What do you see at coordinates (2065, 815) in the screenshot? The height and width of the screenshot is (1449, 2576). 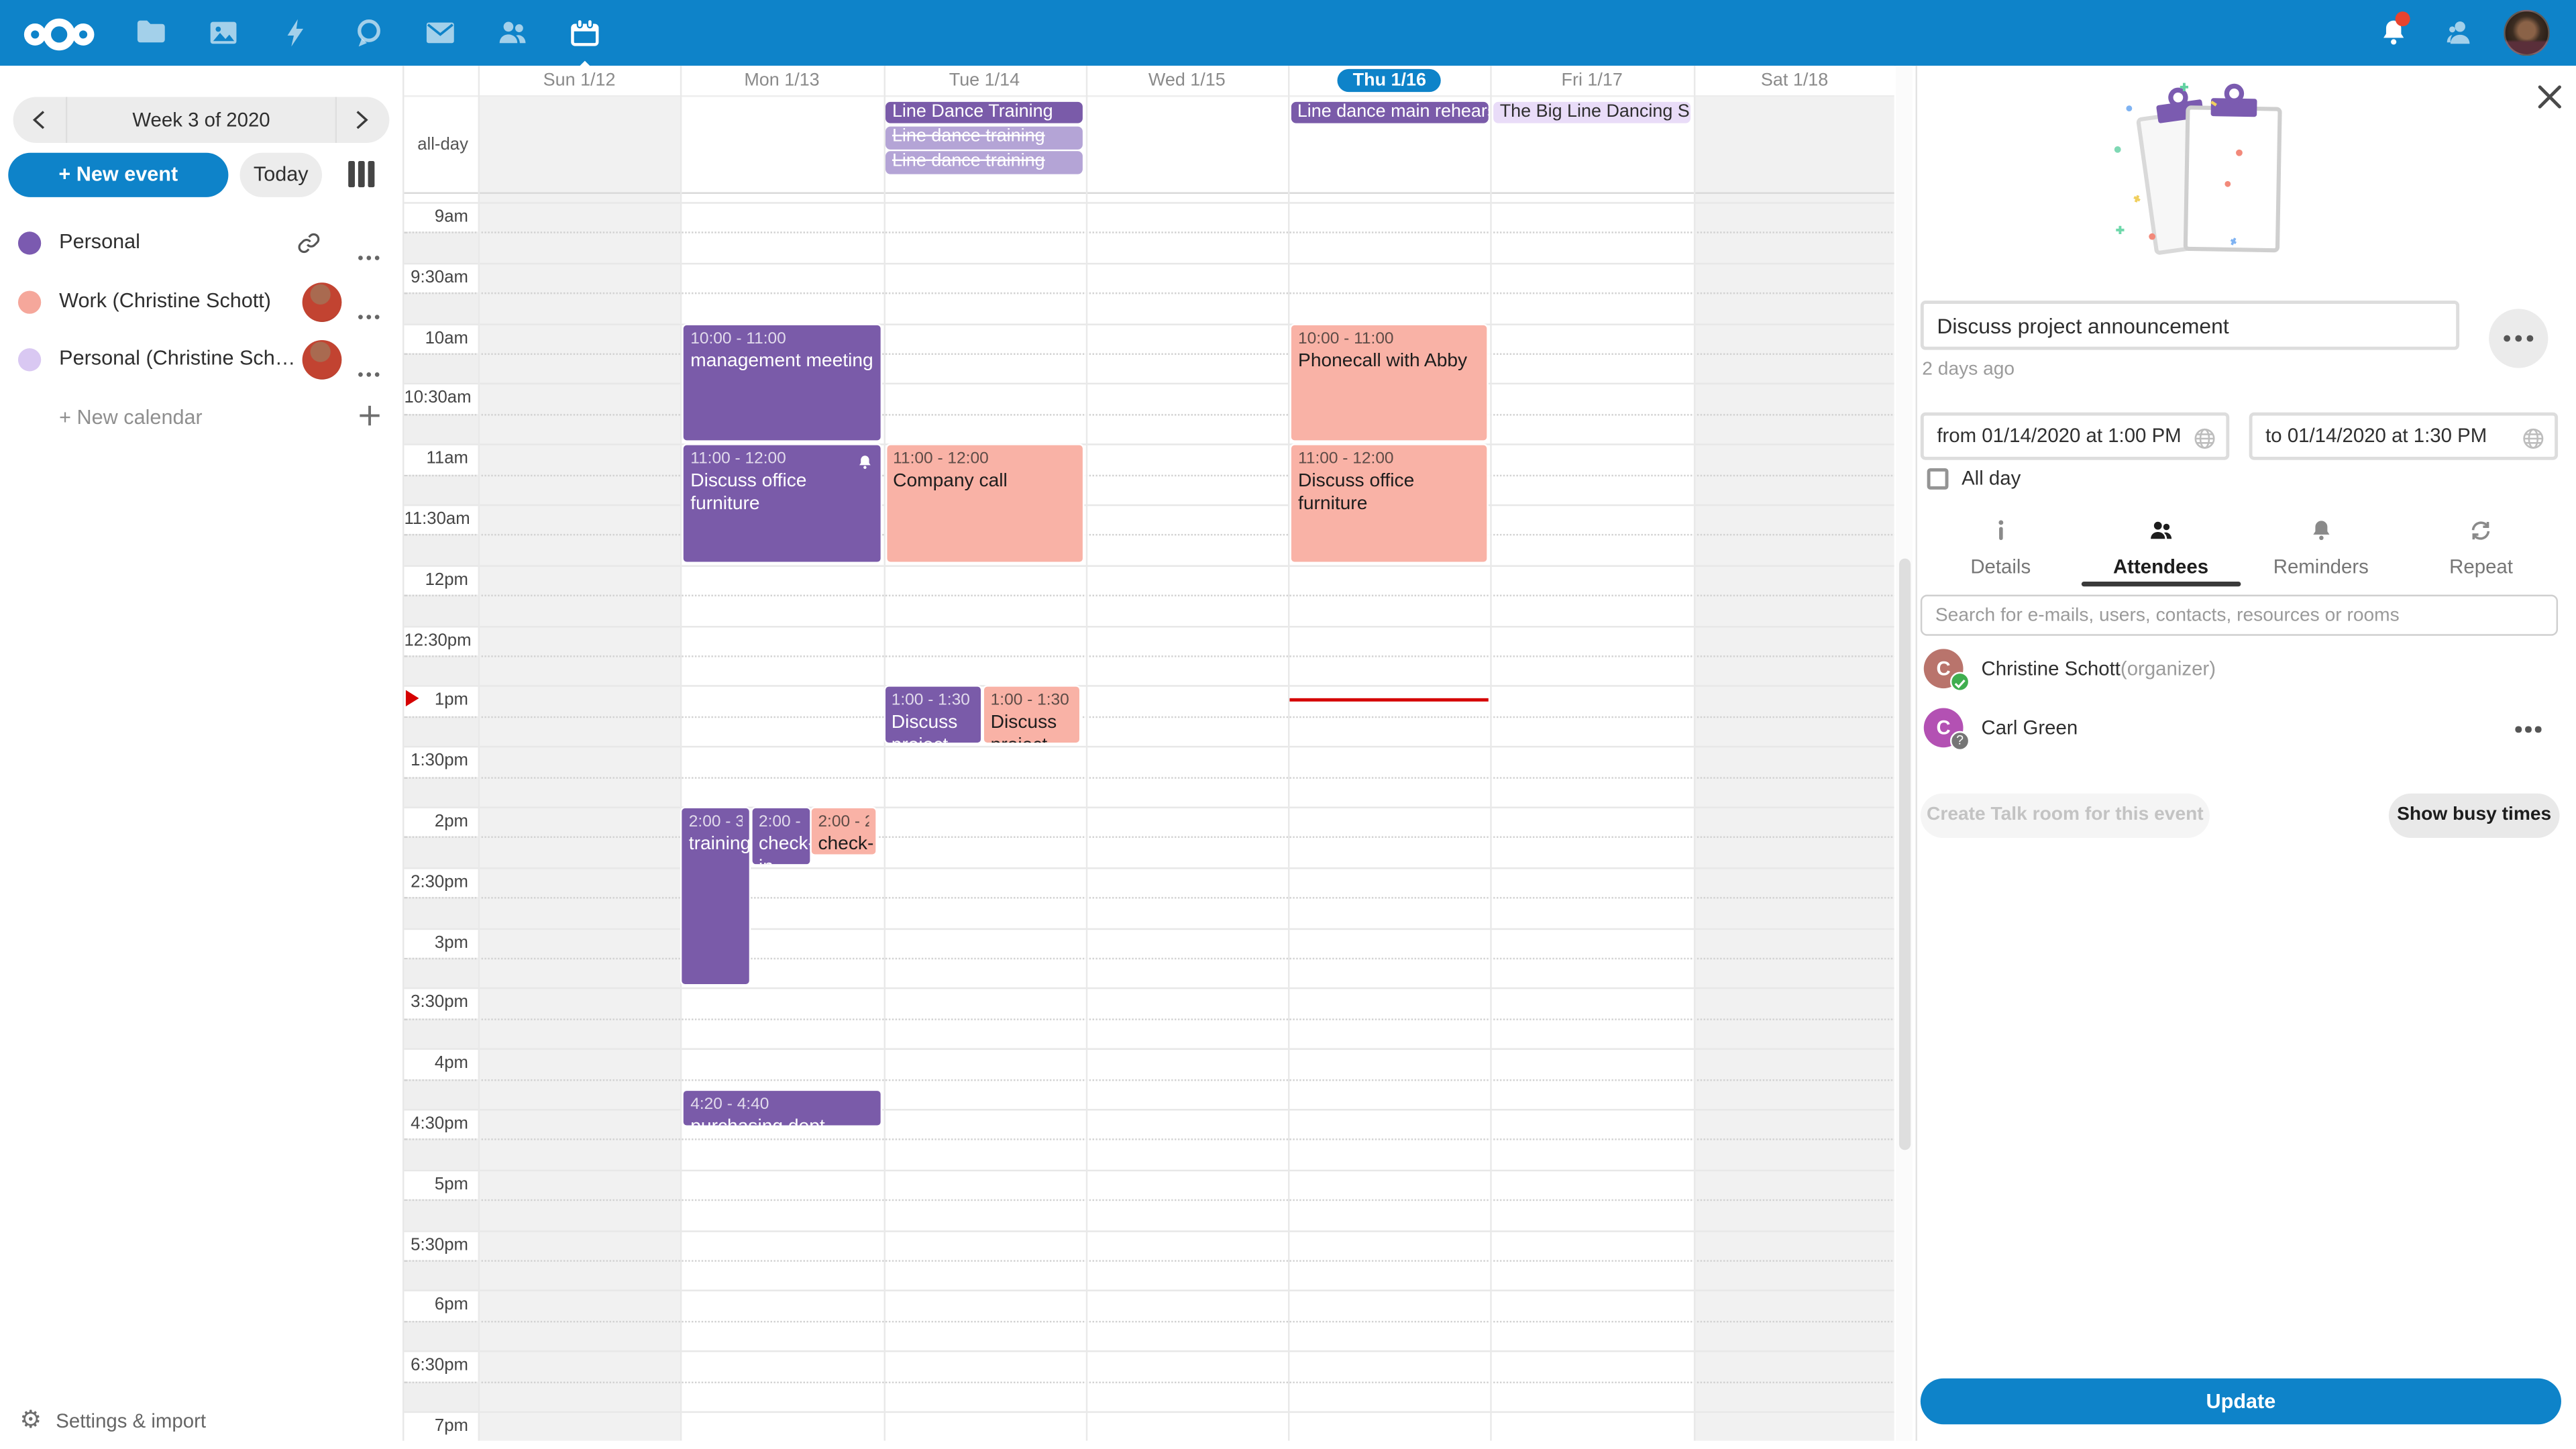 I see `create-talk-room-button: Create Talk room for this event` at bounding box center [2065, 815].